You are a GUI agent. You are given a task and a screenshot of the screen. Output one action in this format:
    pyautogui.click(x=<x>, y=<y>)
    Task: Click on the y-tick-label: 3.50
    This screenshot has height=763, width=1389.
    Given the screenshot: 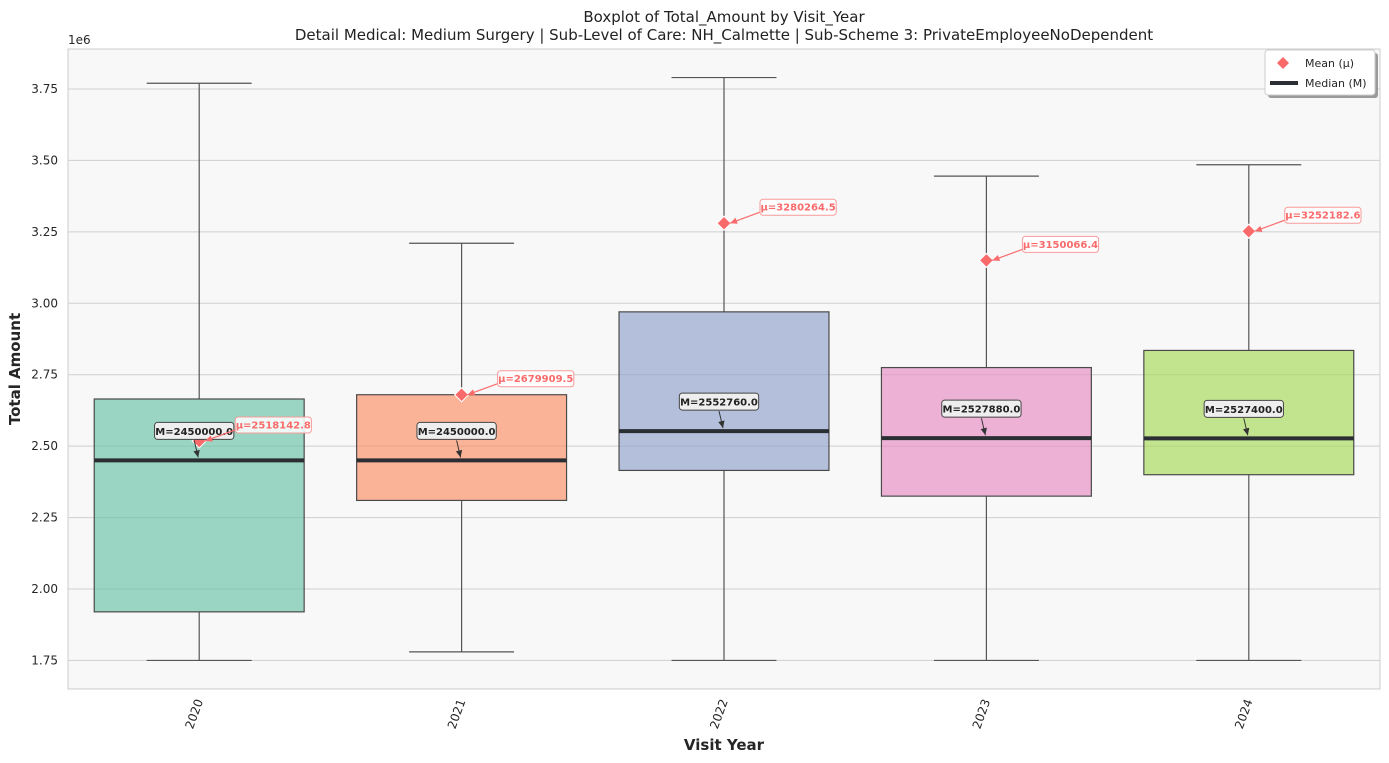 What is the action you would take?
    pyautogui.click(x=44, y=160)
    